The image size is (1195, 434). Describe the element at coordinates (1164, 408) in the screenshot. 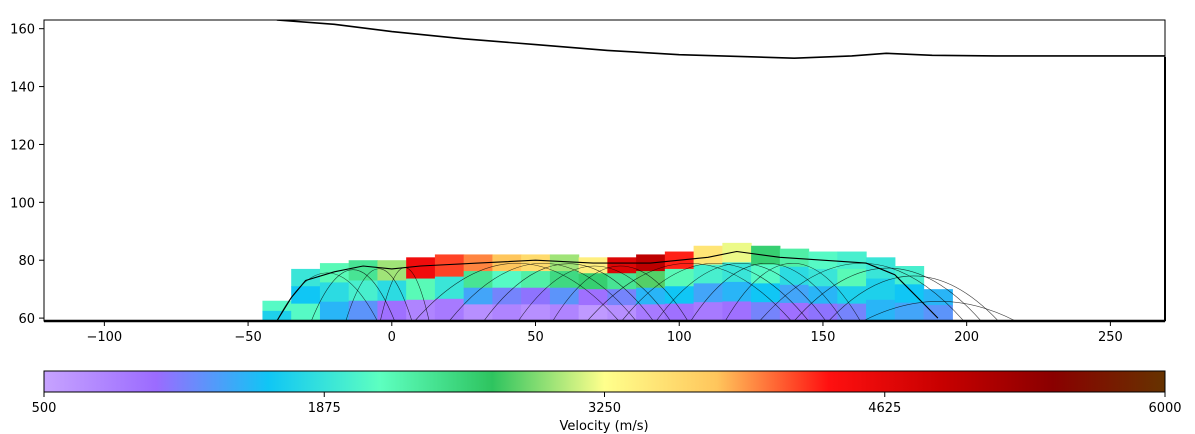

I see `colorbar-tick-label: 6000` at that location.